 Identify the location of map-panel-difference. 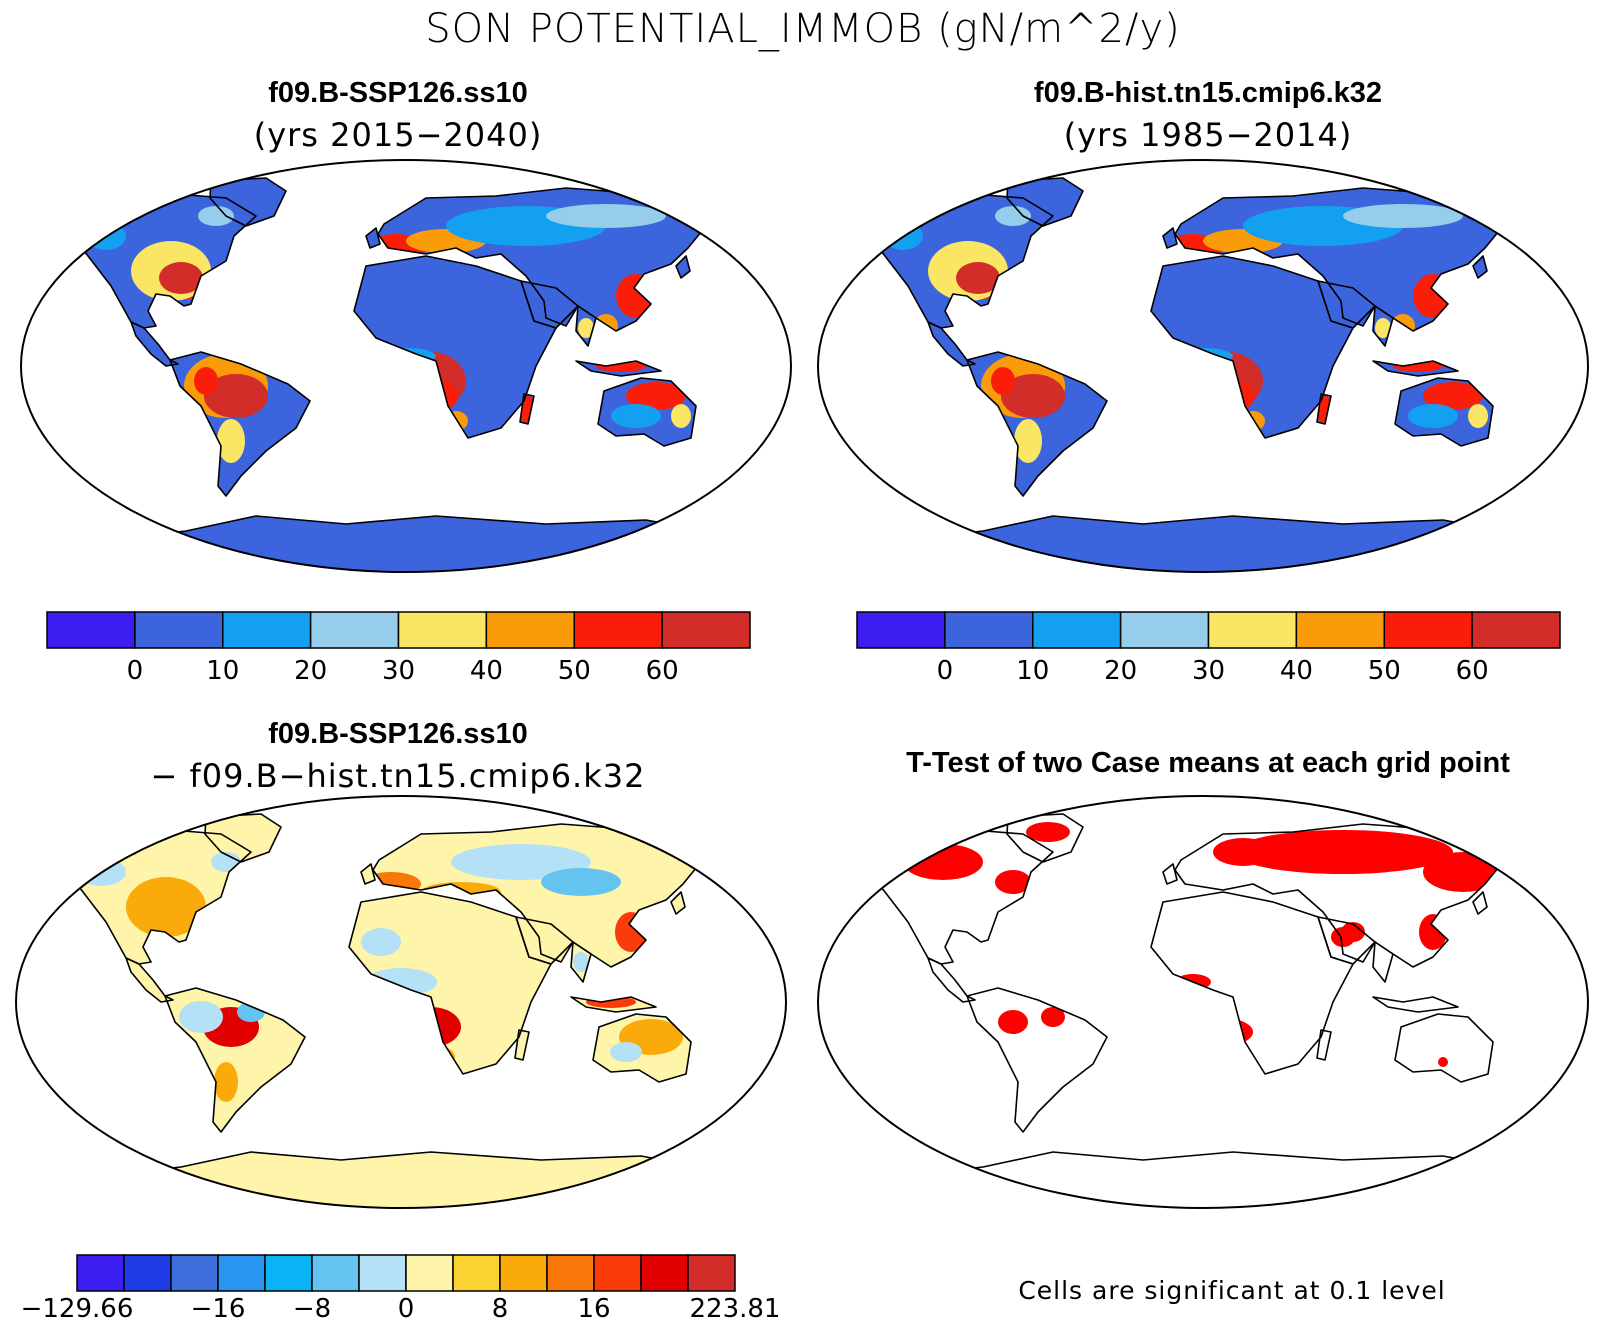
(403, 1010).